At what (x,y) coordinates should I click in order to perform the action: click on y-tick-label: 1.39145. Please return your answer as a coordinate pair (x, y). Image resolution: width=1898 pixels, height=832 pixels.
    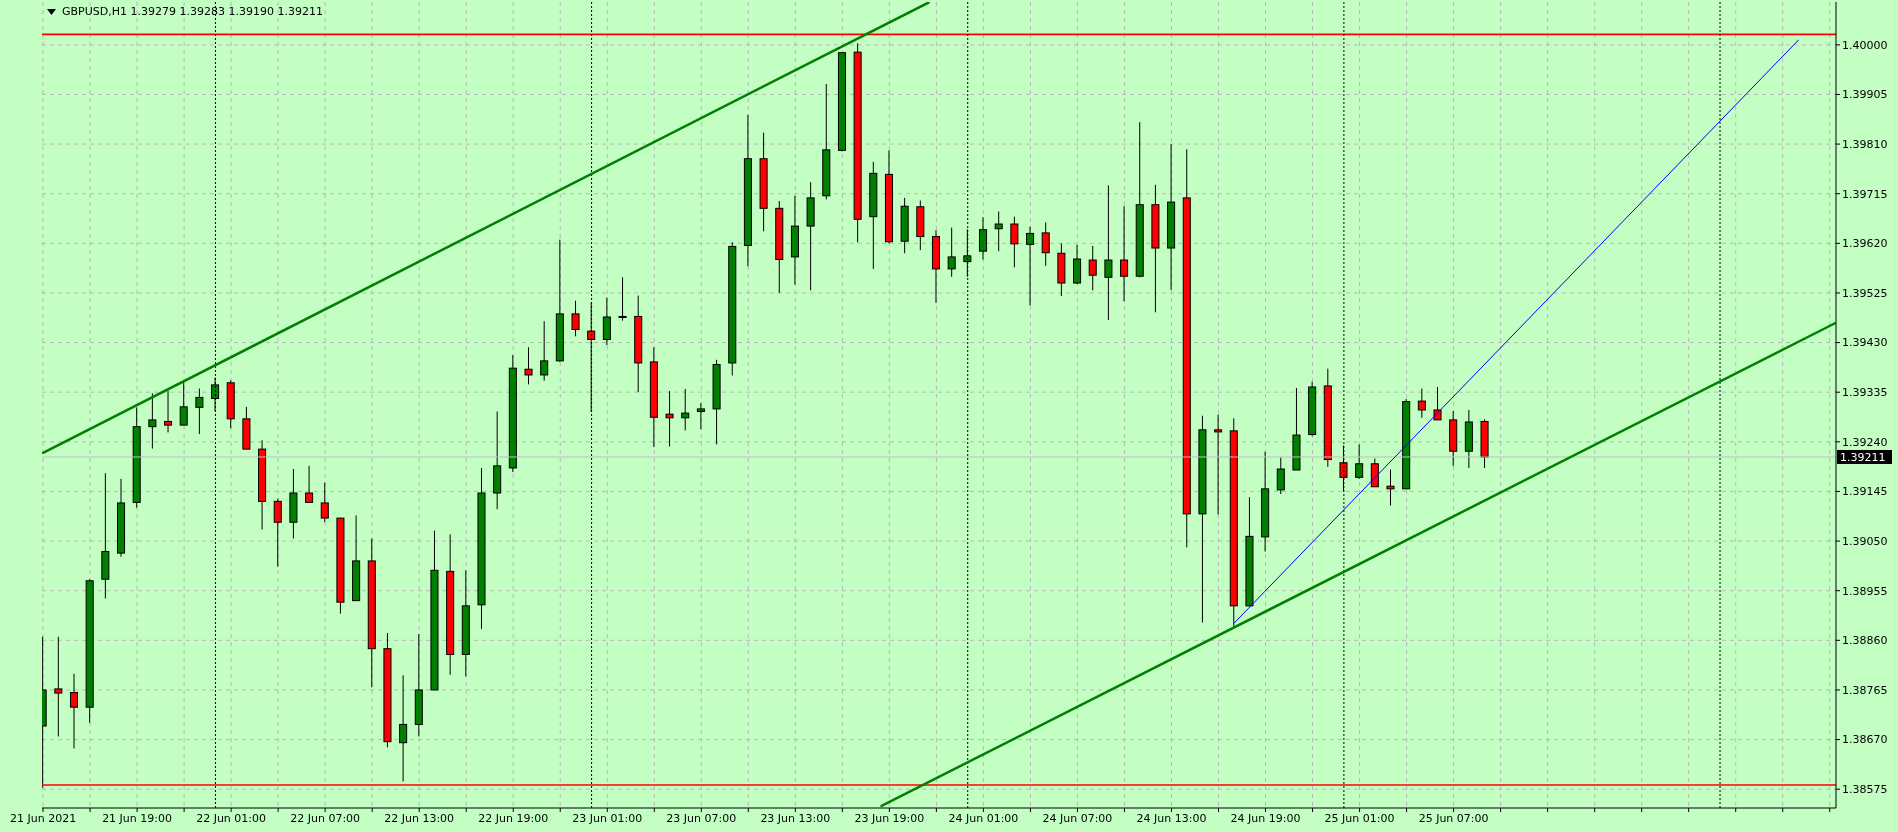
    Looking at the image, I should click on (1865, 492).